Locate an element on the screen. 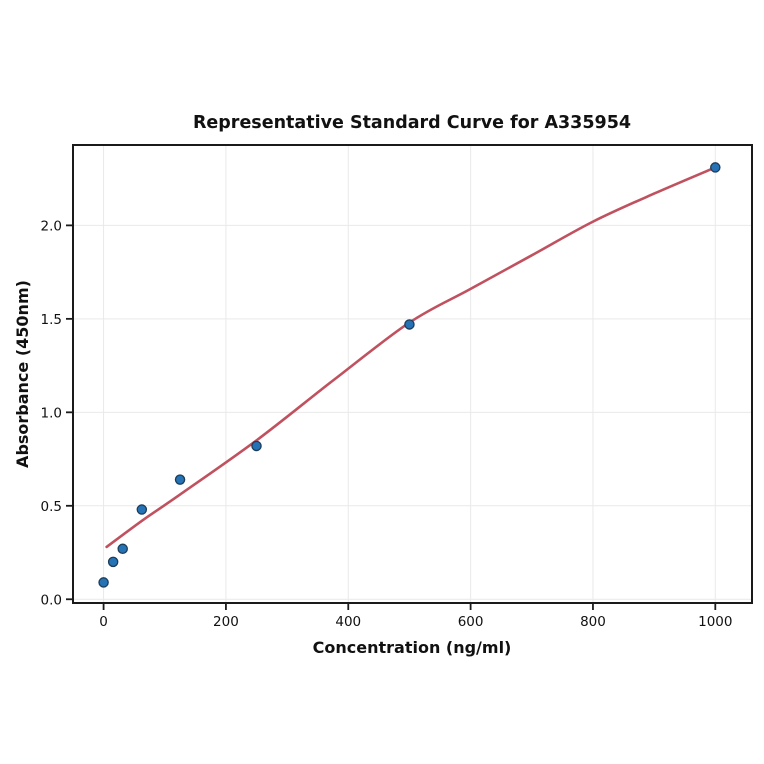 The image size is (764, 764). y-tick-label: 1.5 is located at coordinates (51, 320).